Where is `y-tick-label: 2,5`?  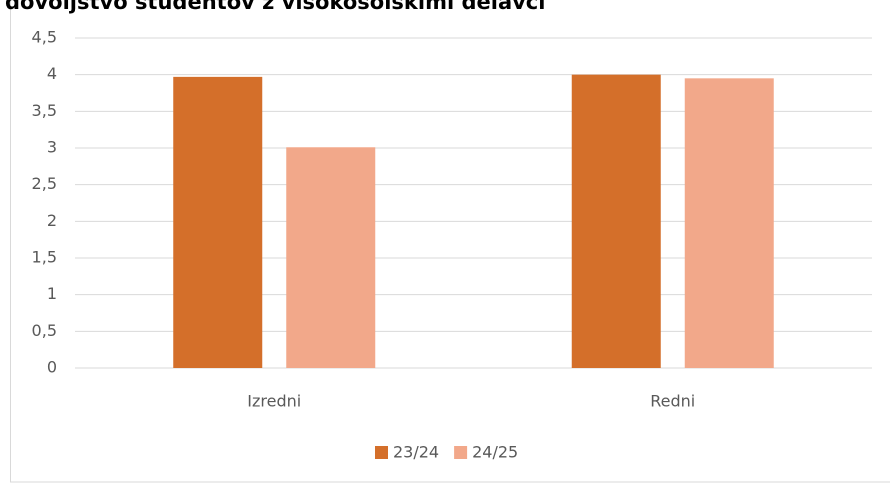 y-tick-label: 2,5 is located at coordinates (44, 183).